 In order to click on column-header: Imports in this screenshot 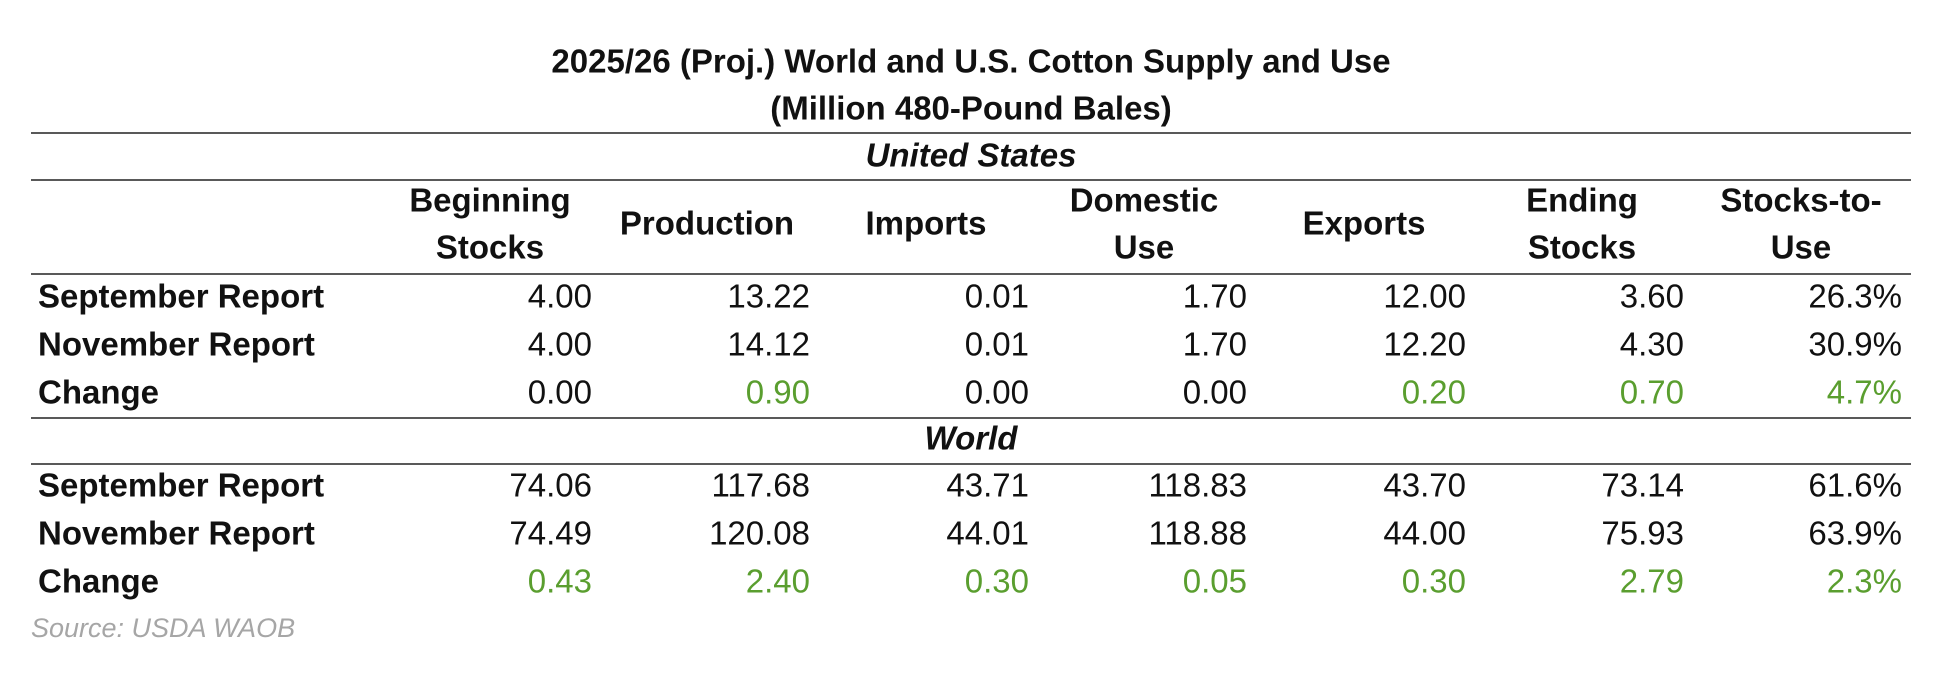, I will do `click(925, 223)`.